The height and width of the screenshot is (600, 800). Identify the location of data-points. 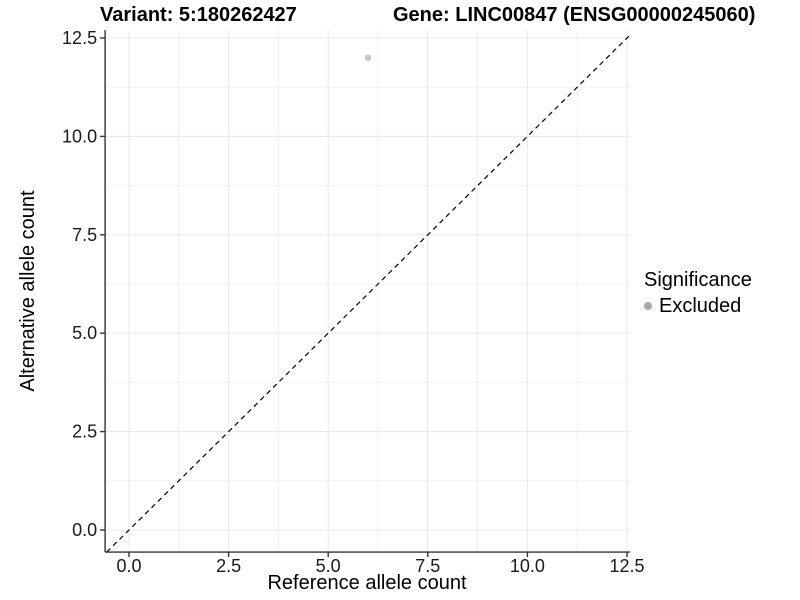
(368, 57).